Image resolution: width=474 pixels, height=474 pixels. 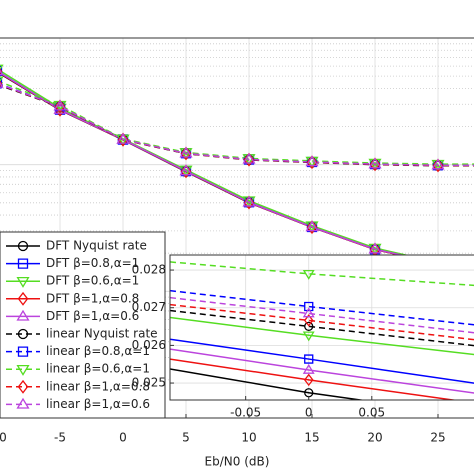 What do you see at coordinates (371, 413) in the screenshot?
I see `x-tick-label: 0.05` at bounding box center [371, 413].